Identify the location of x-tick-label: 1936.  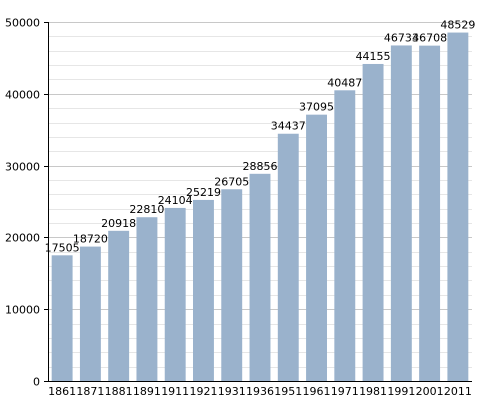
(260, 391).